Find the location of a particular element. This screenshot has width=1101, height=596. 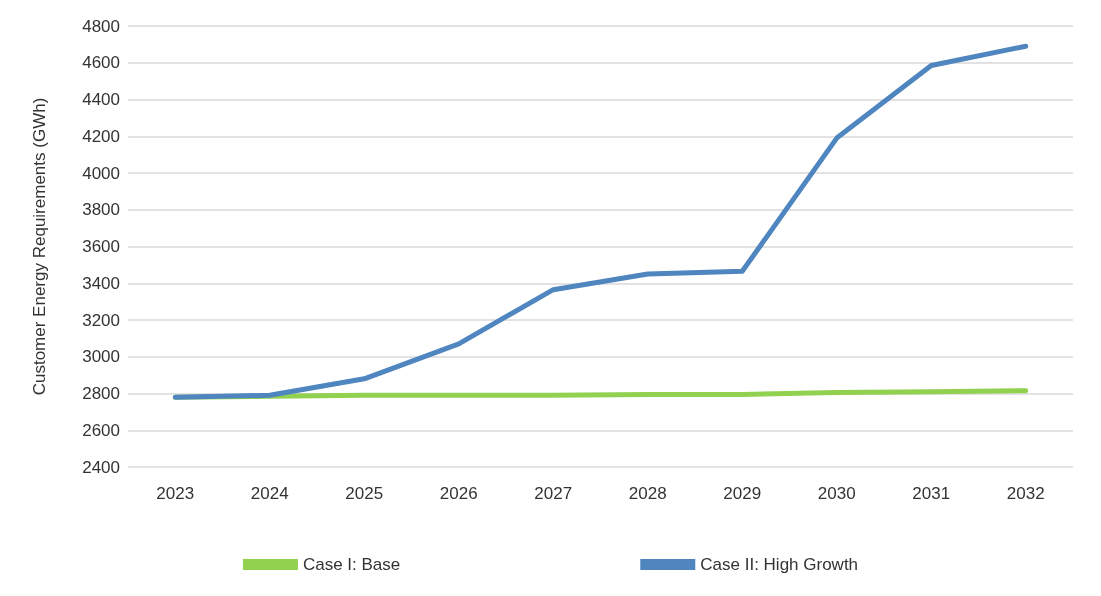

y-tick-label: 3400 is located at coordinates (101, 283).